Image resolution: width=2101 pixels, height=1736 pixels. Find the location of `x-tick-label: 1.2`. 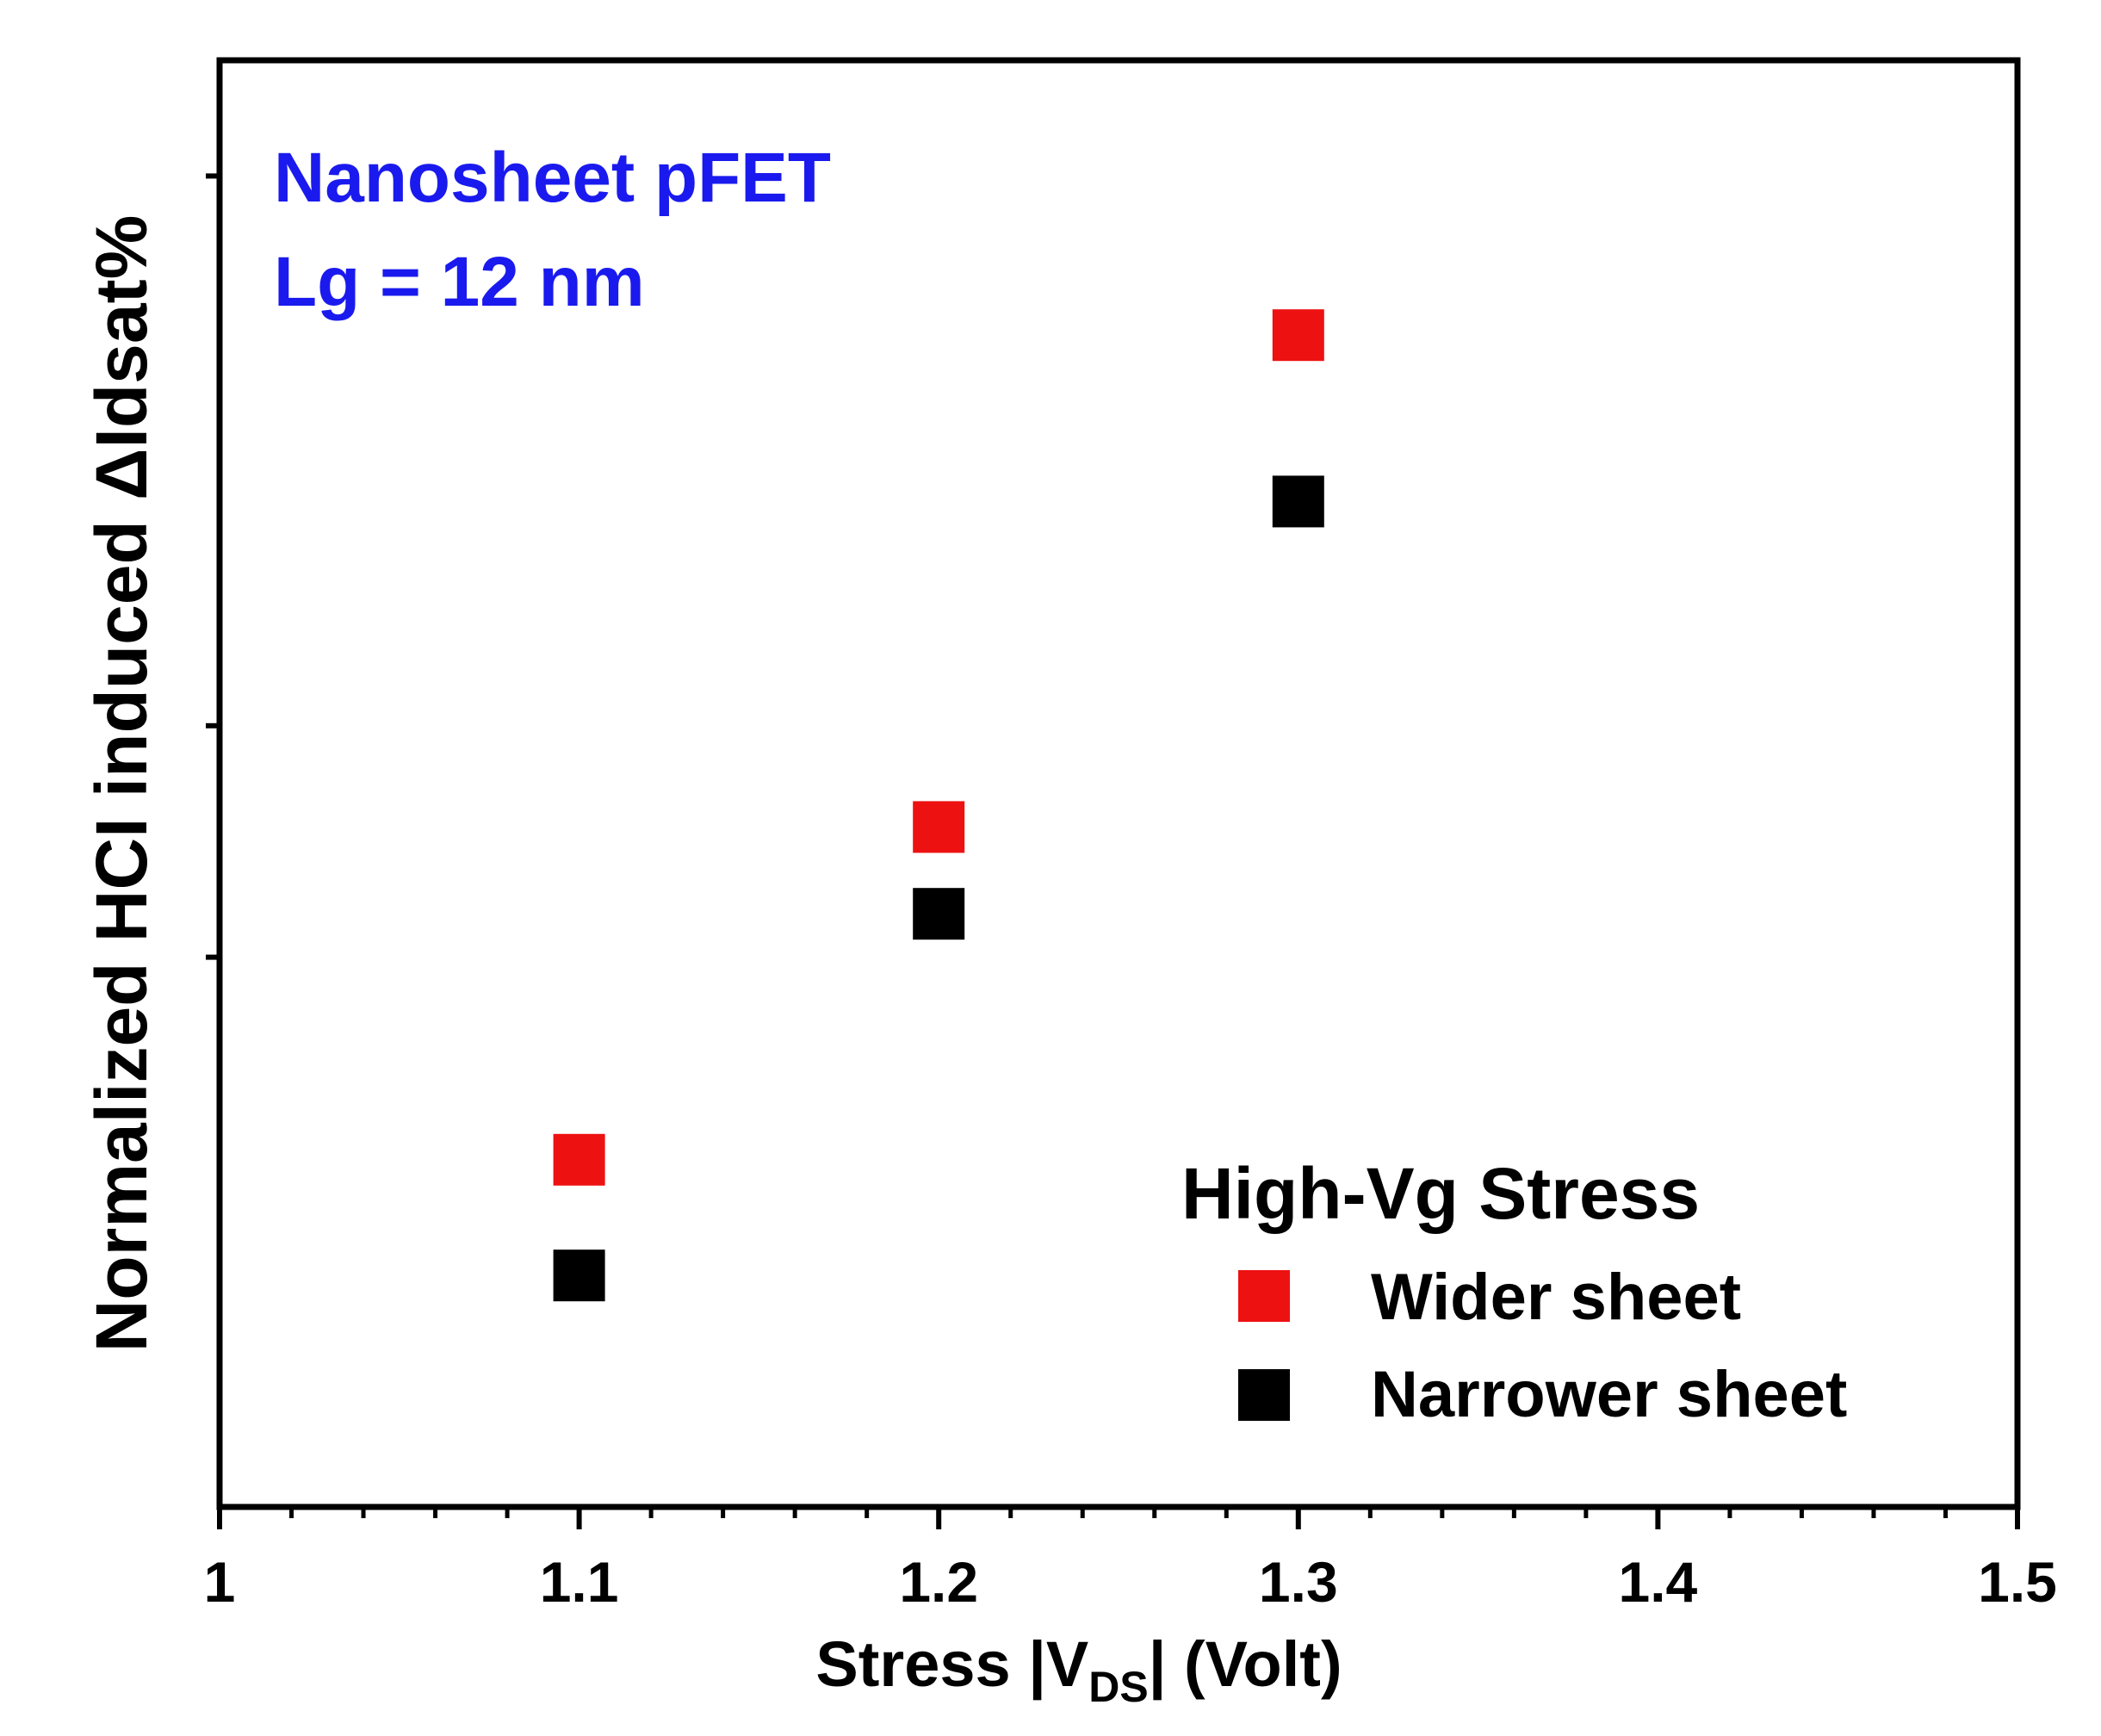

x-tick-label: 1.2 is located at coordinates (938, 1582).